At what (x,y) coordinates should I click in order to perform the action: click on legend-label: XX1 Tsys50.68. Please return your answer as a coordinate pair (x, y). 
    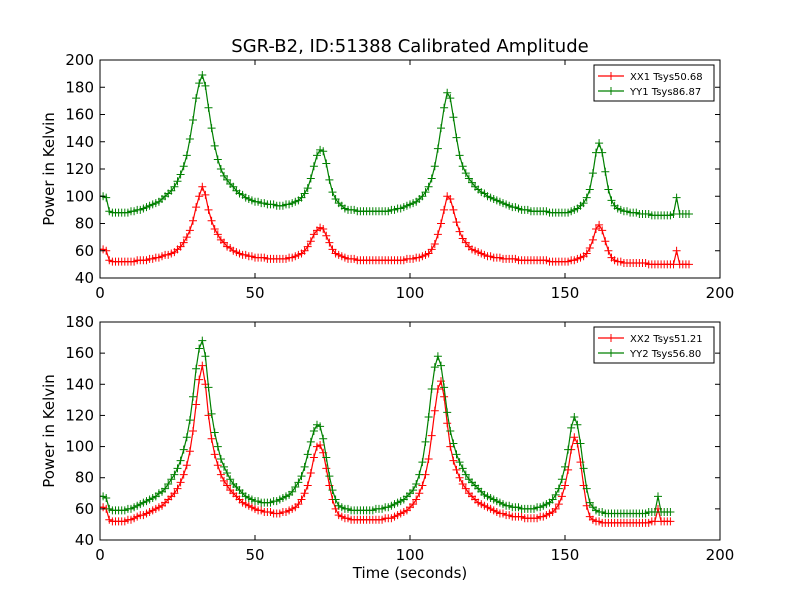
    Looking at the image, I should click on (666, 77).